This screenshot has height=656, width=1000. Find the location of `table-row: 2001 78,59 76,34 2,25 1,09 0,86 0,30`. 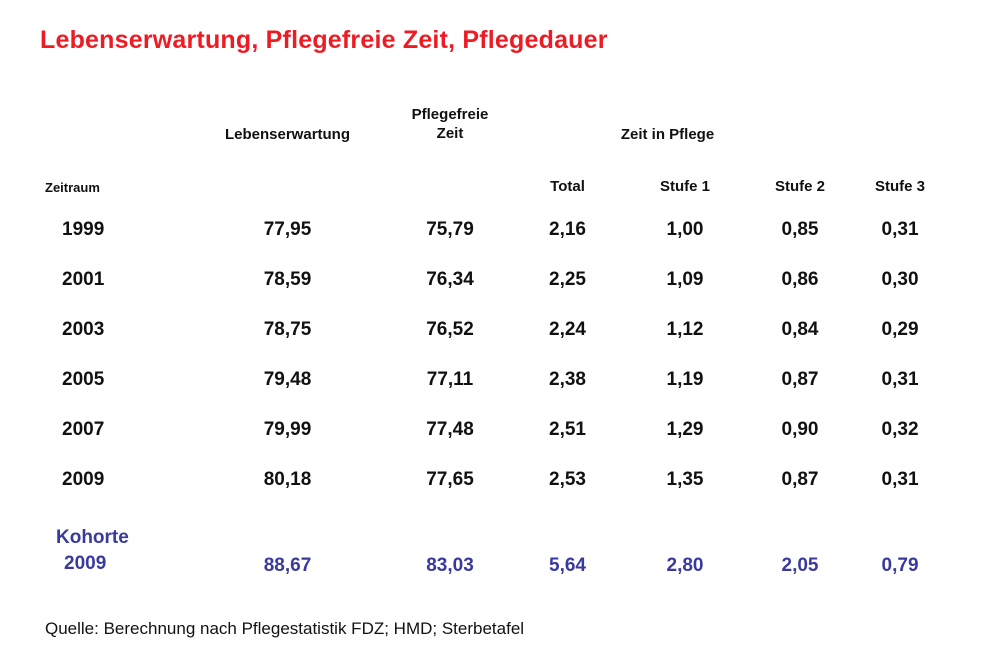

table-row: 2001 78,59 76,34 2,25 1,09 0,86 0,30 is located at coordinates (495, 280).